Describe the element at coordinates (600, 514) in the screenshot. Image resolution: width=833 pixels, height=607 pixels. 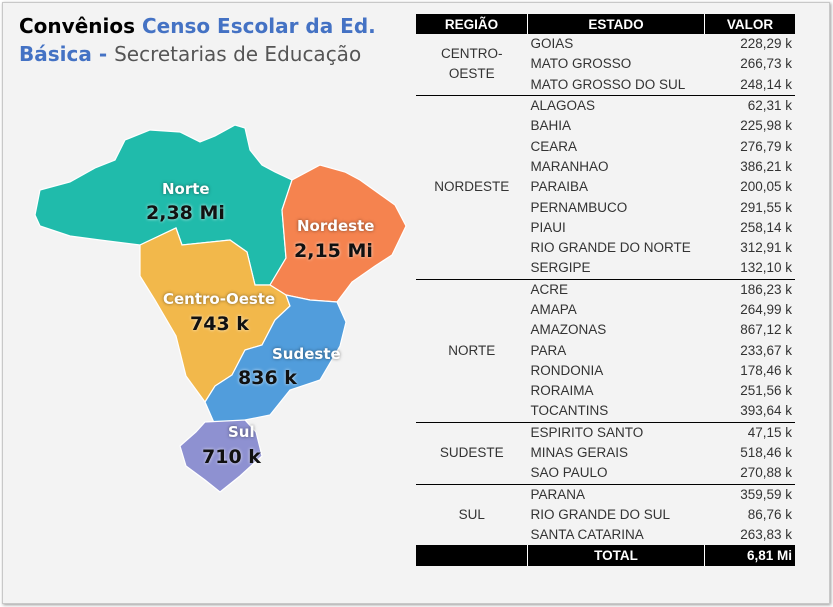
I see `state-cell: RIO GRANDE DO SUL` at that location.